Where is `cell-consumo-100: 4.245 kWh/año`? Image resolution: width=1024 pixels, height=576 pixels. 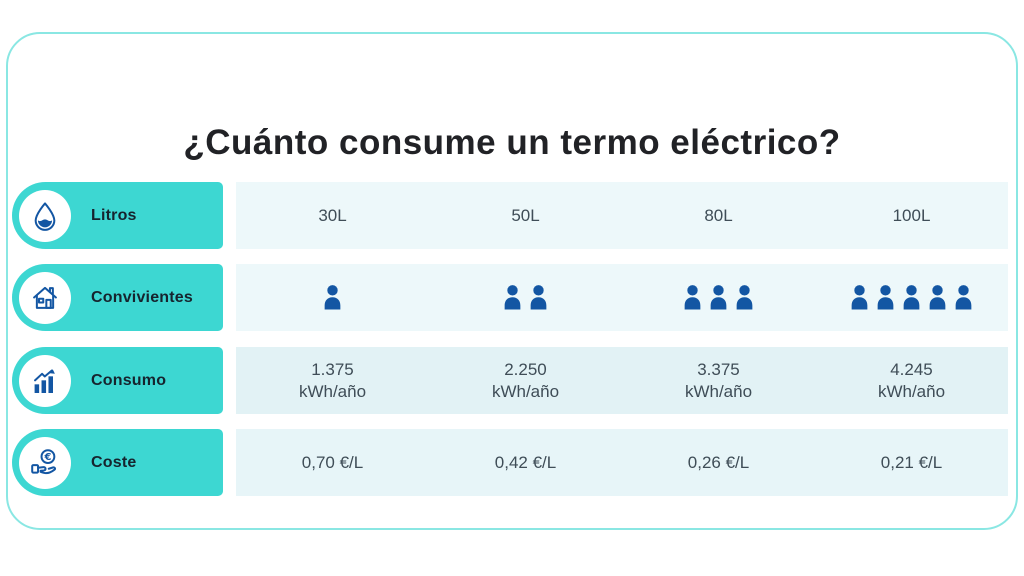
cell-consumo-100: 4.245 kWh/año is located at coordinates (911, 380).